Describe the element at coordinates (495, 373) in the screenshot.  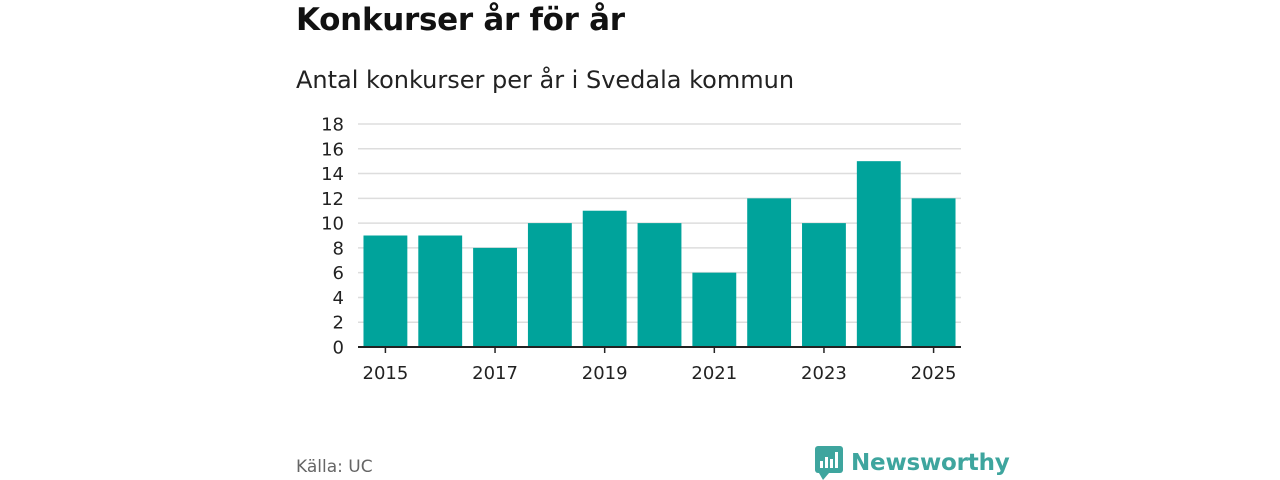
I see `x-tick-label: 2017` at that location.